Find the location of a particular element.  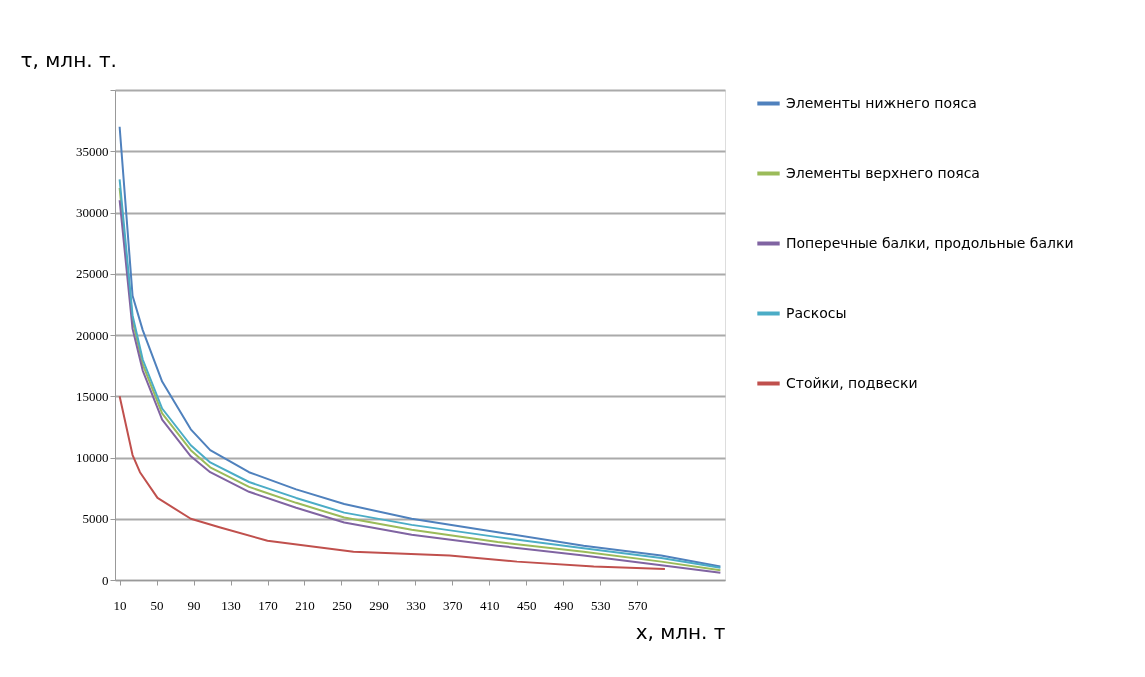

line-series is located at coordinates (392, 482).